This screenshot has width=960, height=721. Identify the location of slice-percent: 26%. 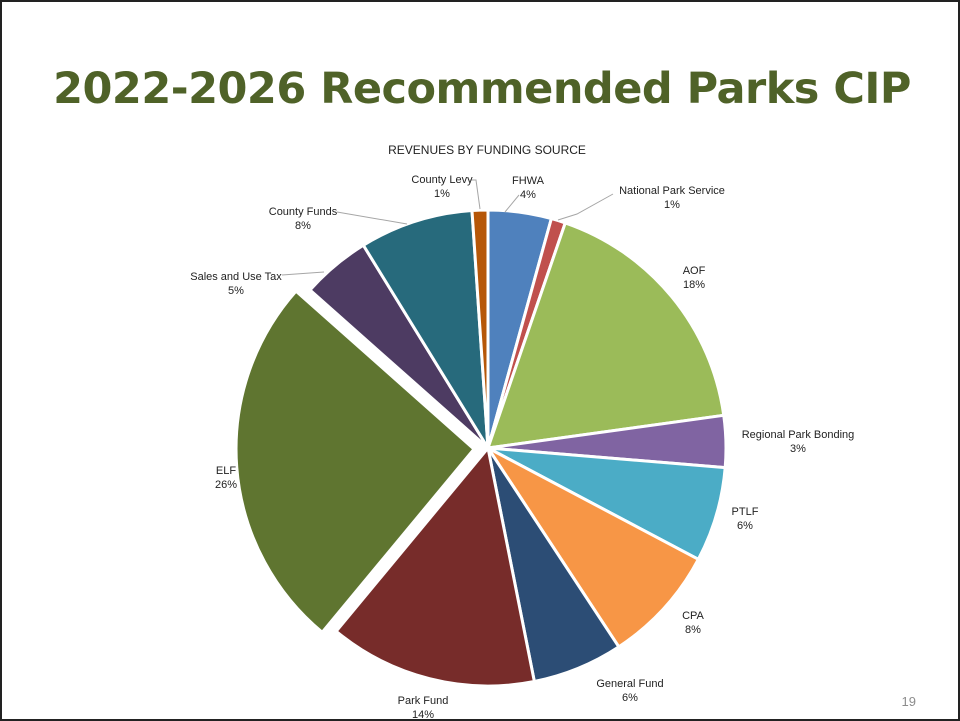
(226, 485).